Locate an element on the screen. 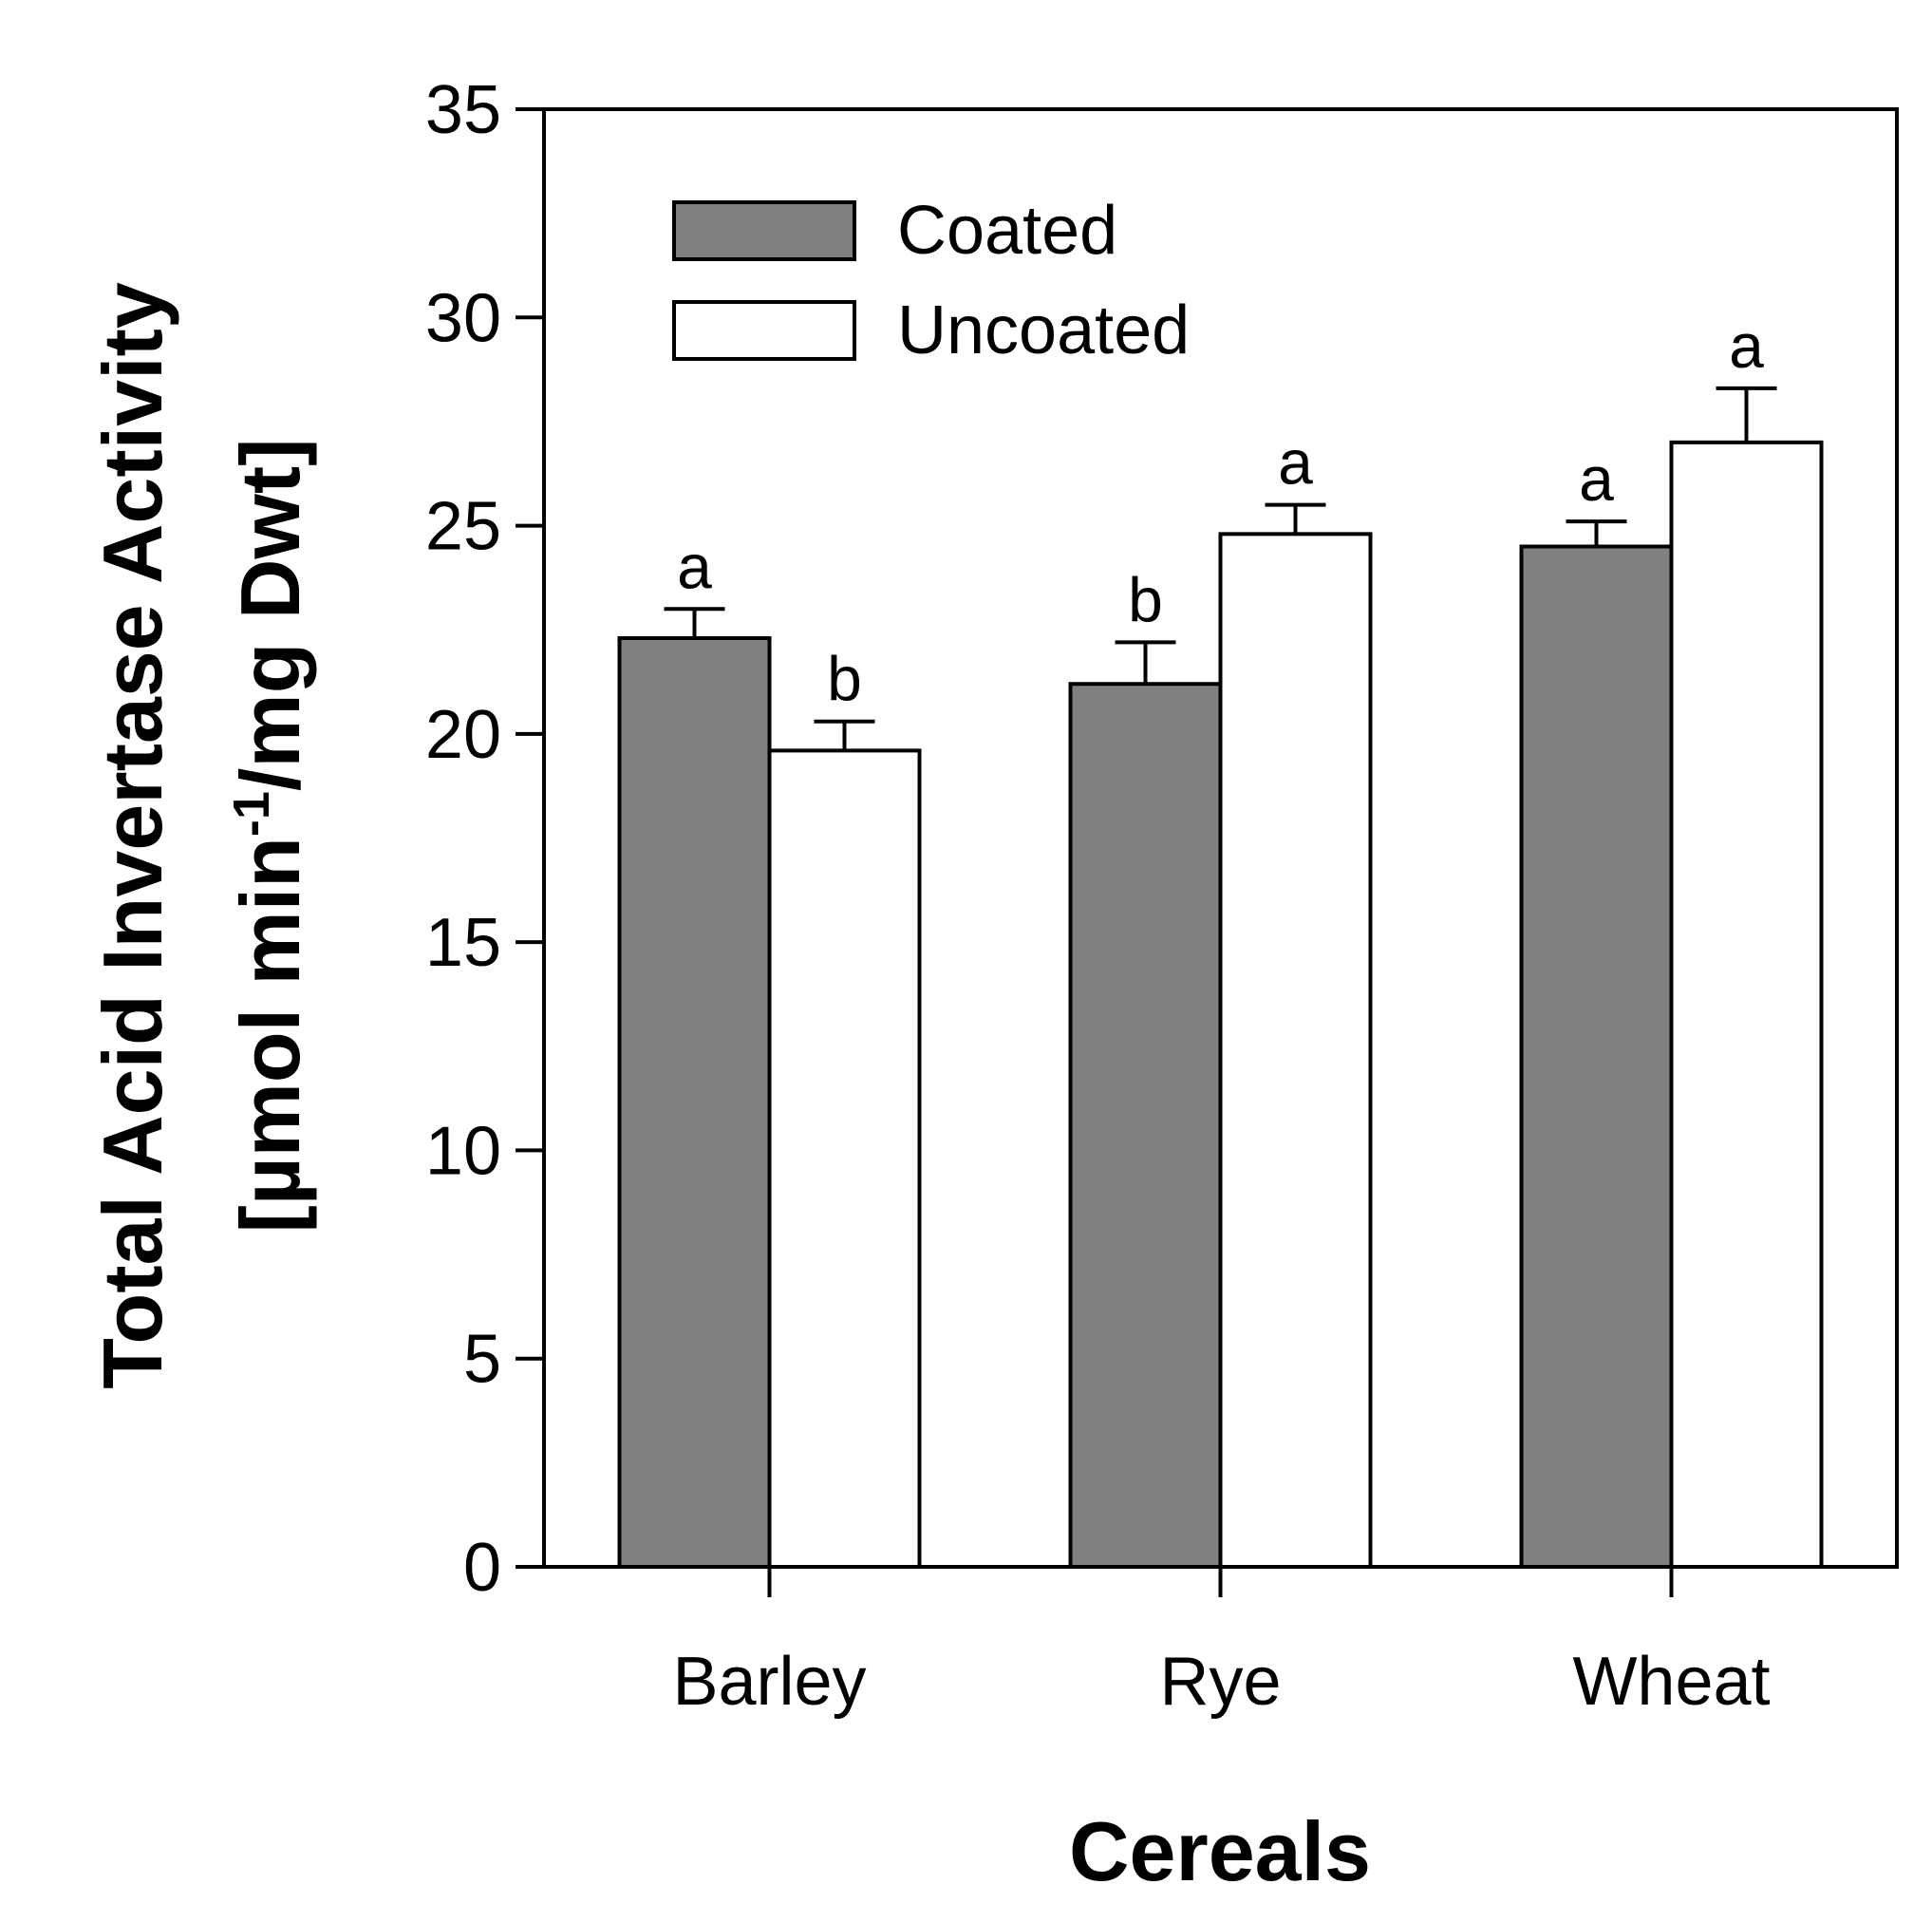 The height and width of the screenshot is (1922, 1932). bar-coated-wheat is located at coordinates (1597, 1056).